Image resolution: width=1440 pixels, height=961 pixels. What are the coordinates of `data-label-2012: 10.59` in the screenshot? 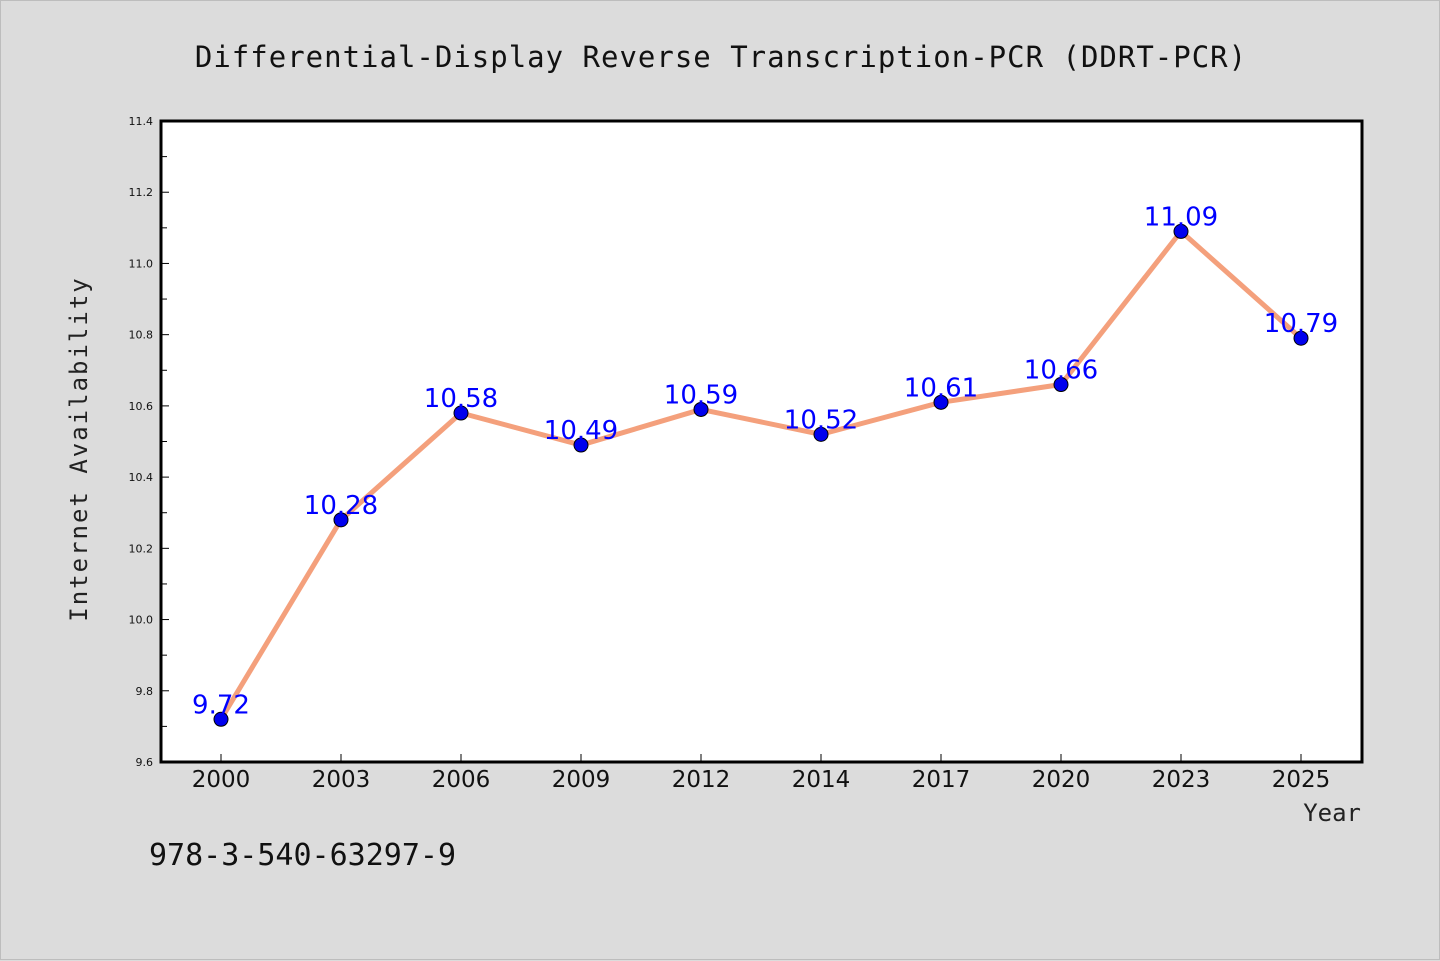 It's located at (701, 395).